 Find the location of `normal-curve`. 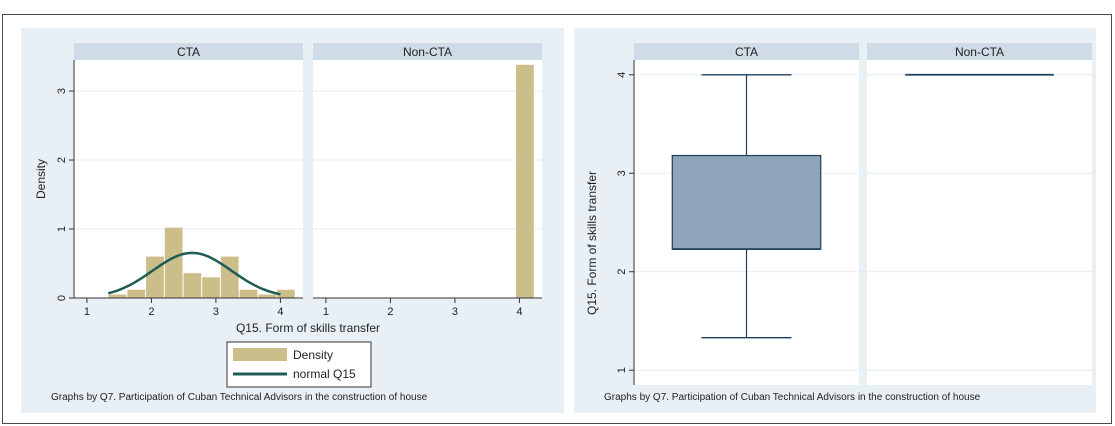

normal-curve is located at coordinates (194, 273).